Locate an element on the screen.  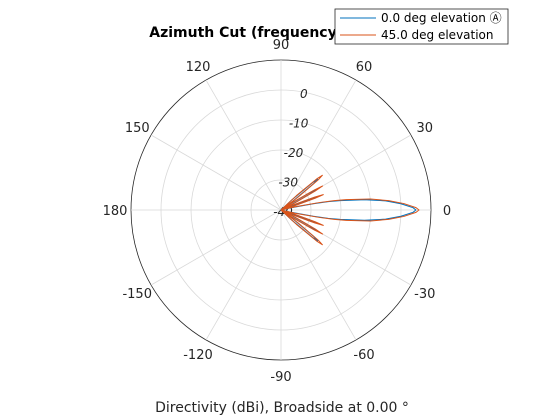
series-lines is located at coordinates (350, 210).